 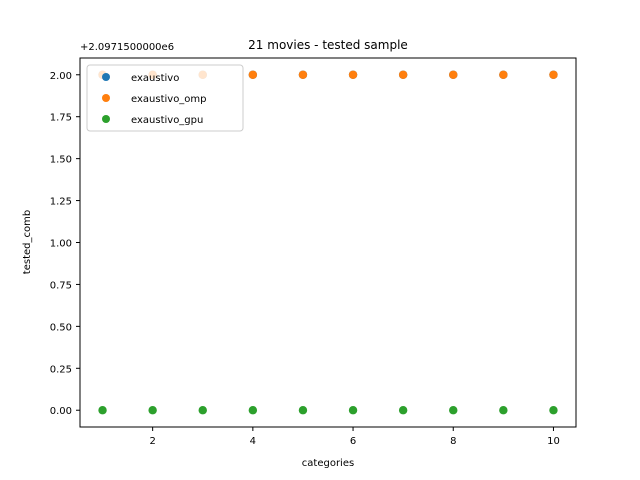 I want to click on legend: exaustivo exaustivo_omp exaustivo_gpu, so click(x=165, y=98).